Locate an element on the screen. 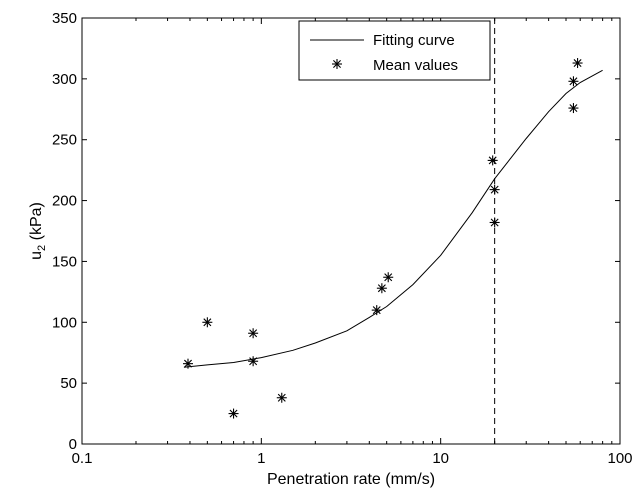 This screenshot has height=488, width=635. legend-asterisk-swatch is located at coordinates (337, 64).